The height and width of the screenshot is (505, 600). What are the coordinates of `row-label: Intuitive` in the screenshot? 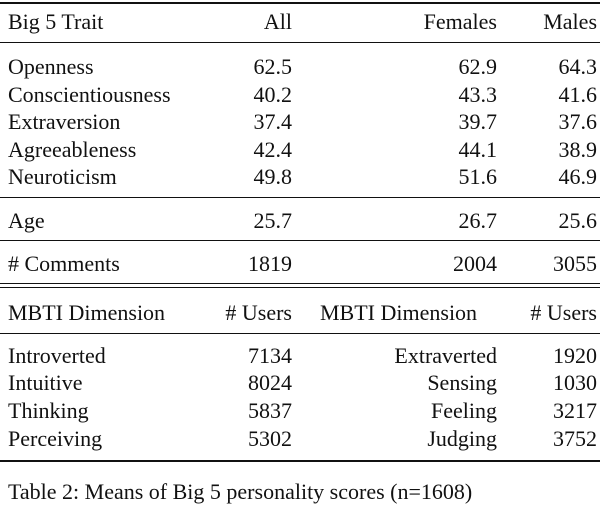 It's located at (45, 382).